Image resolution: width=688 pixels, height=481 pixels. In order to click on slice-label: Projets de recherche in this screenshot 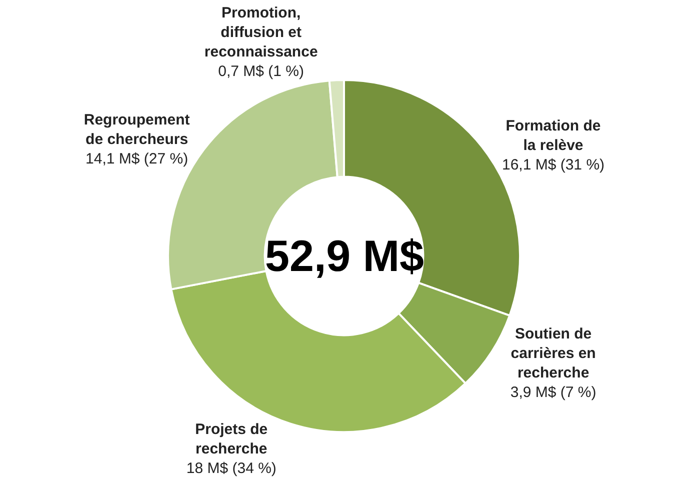, I will do `click(231, 439)`.